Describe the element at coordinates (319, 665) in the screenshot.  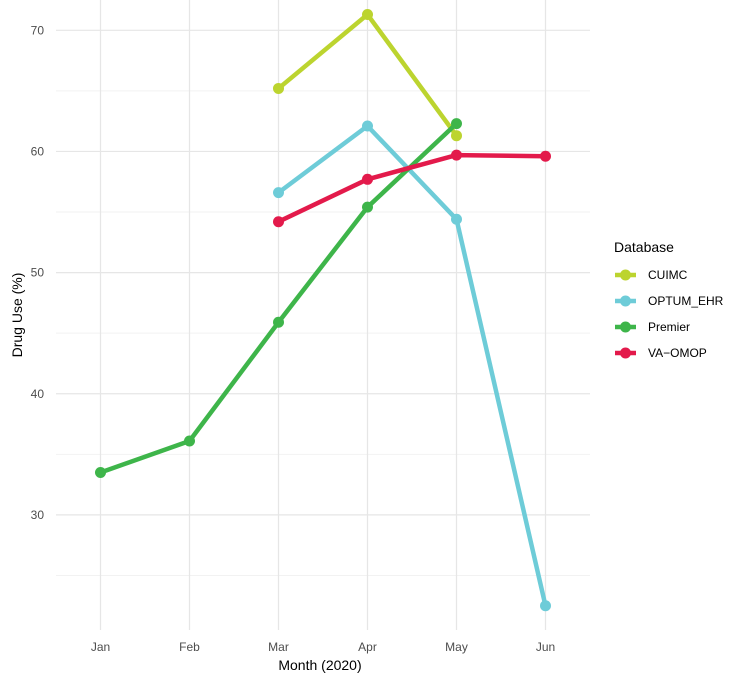
I see `x-axis-title: Month (2020)` at that location.